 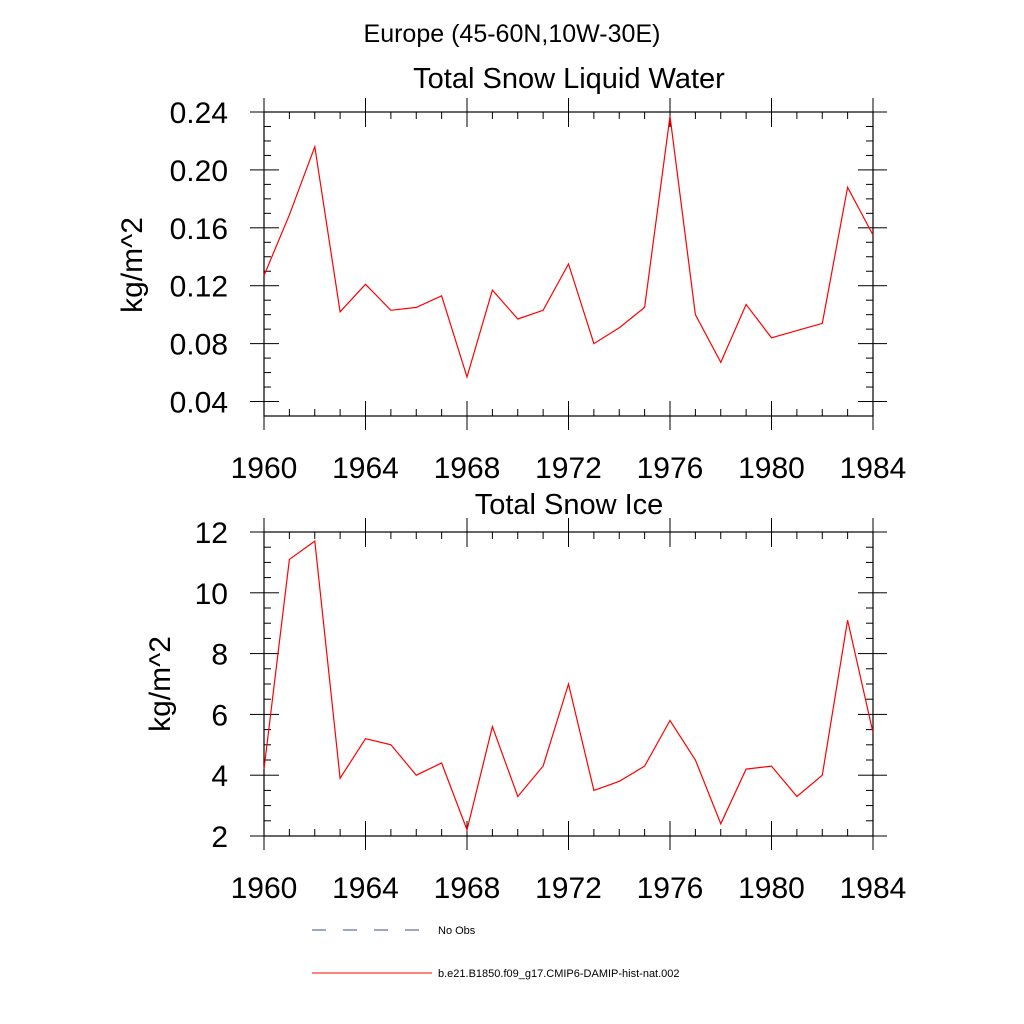 What do you see at coordinates (199, 403) in the screenshot?
I see `y-tick-label: 0.04` at bounding box center [199, 403].